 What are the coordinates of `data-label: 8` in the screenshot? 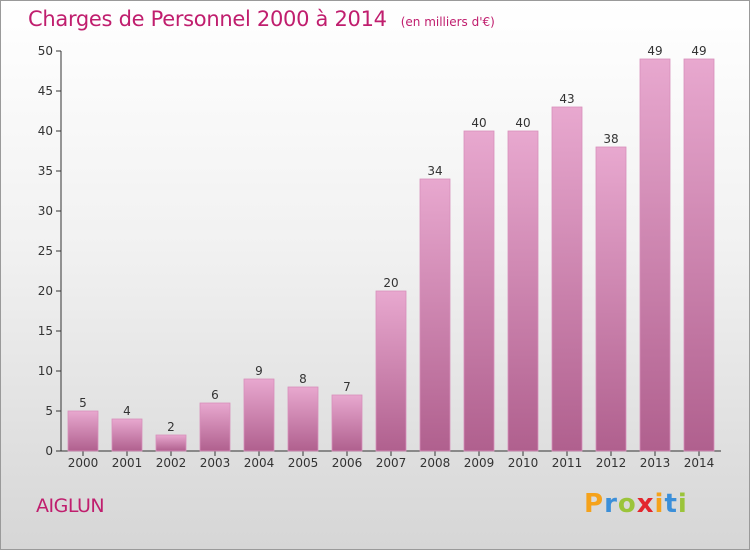 It's located at (303, 379).